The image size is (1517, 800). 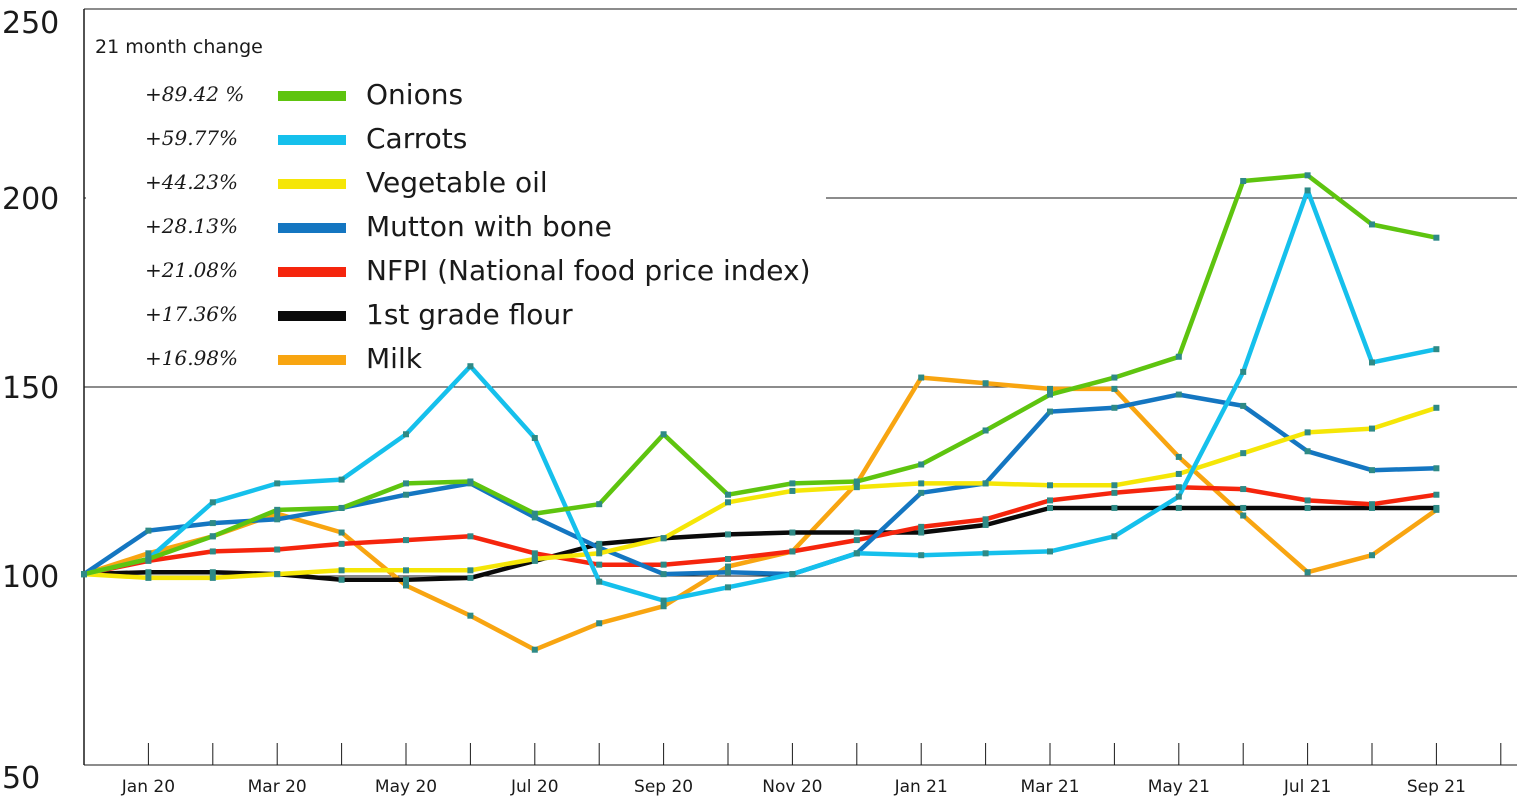 I want to click on x-tick-label: May 20, so click(x=406, y=787).